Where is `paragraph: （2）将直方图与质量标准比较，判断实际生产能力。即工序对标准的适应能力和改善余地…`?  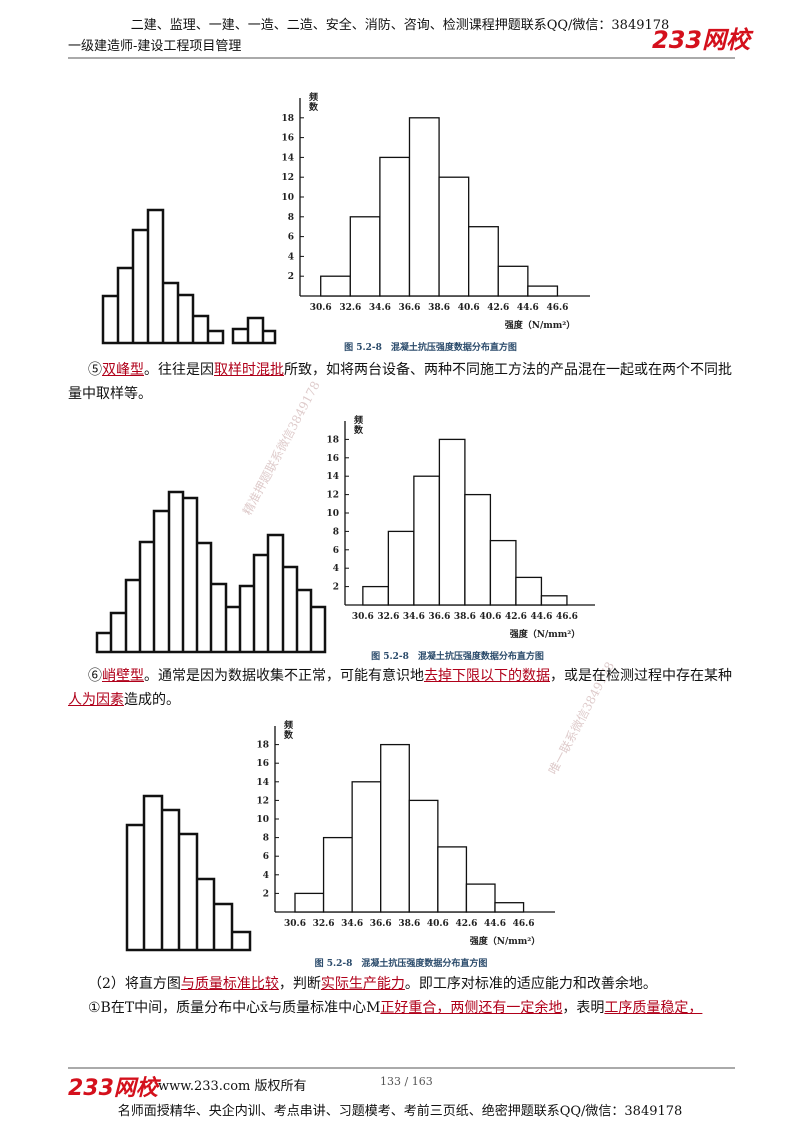
paragraph: （2）将直方图与质量标准比较，判断实际生产能力。即工序对标准的适应能力和改善余地… is located at coordinates (401, 984).